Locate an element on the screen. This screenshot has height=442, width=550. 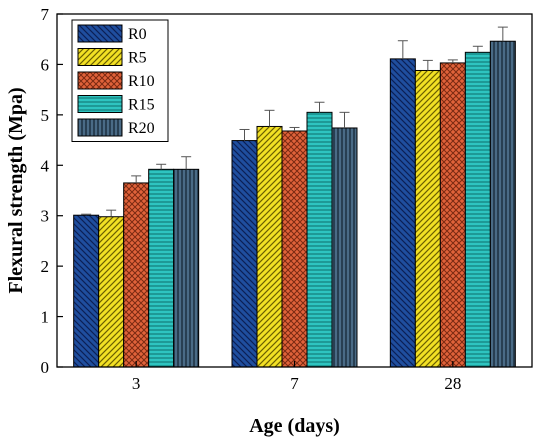
x-axis-title: Age (days) is located at coordinates (294, 426).